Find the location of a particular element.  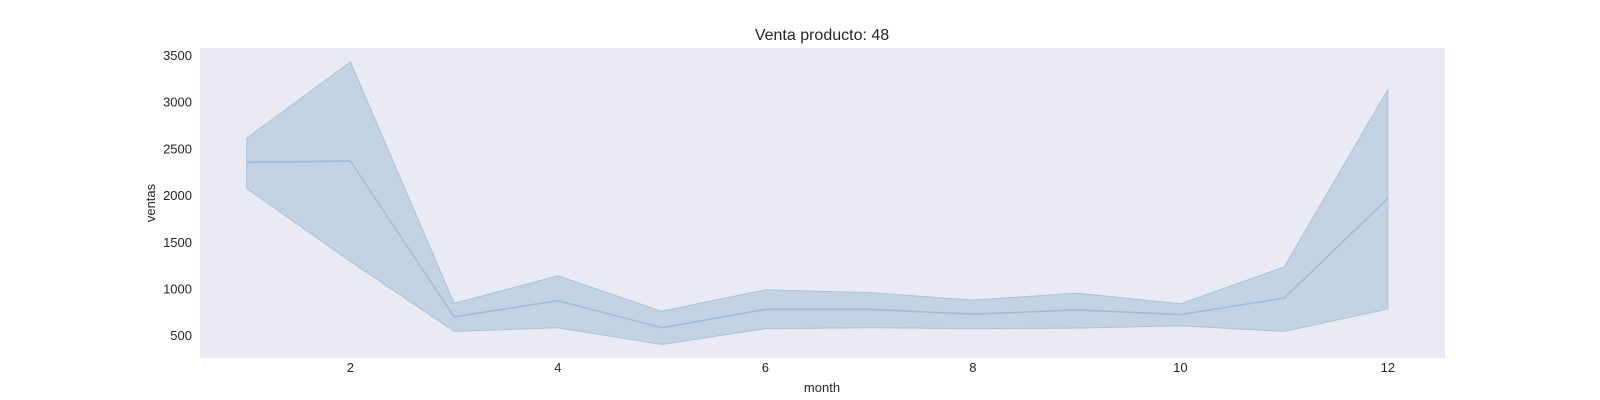

x-tick-label: 12 is located at coordinates (1388, 367).